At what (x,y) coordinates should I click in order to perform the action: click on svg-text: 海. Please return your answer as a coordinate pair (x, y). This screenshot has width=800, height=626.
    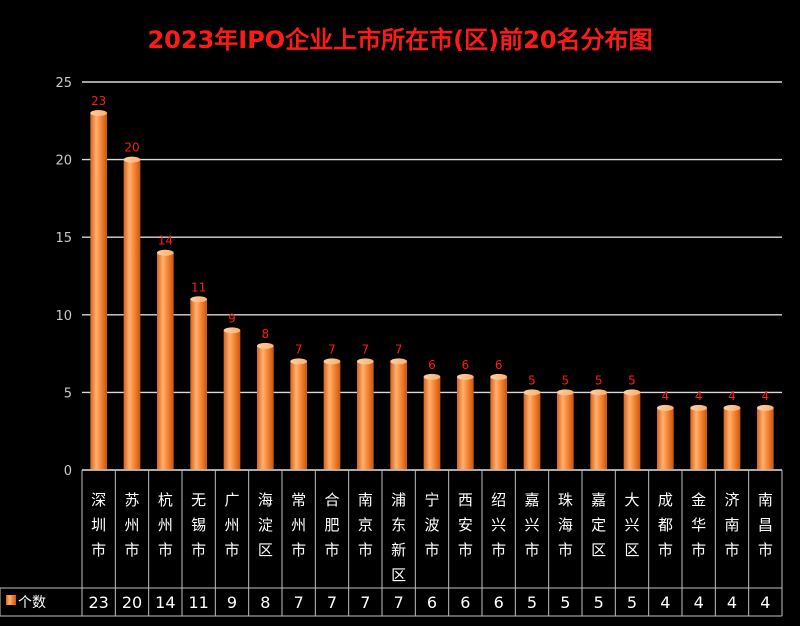
    Looking at the image, I should click on (265, 500).